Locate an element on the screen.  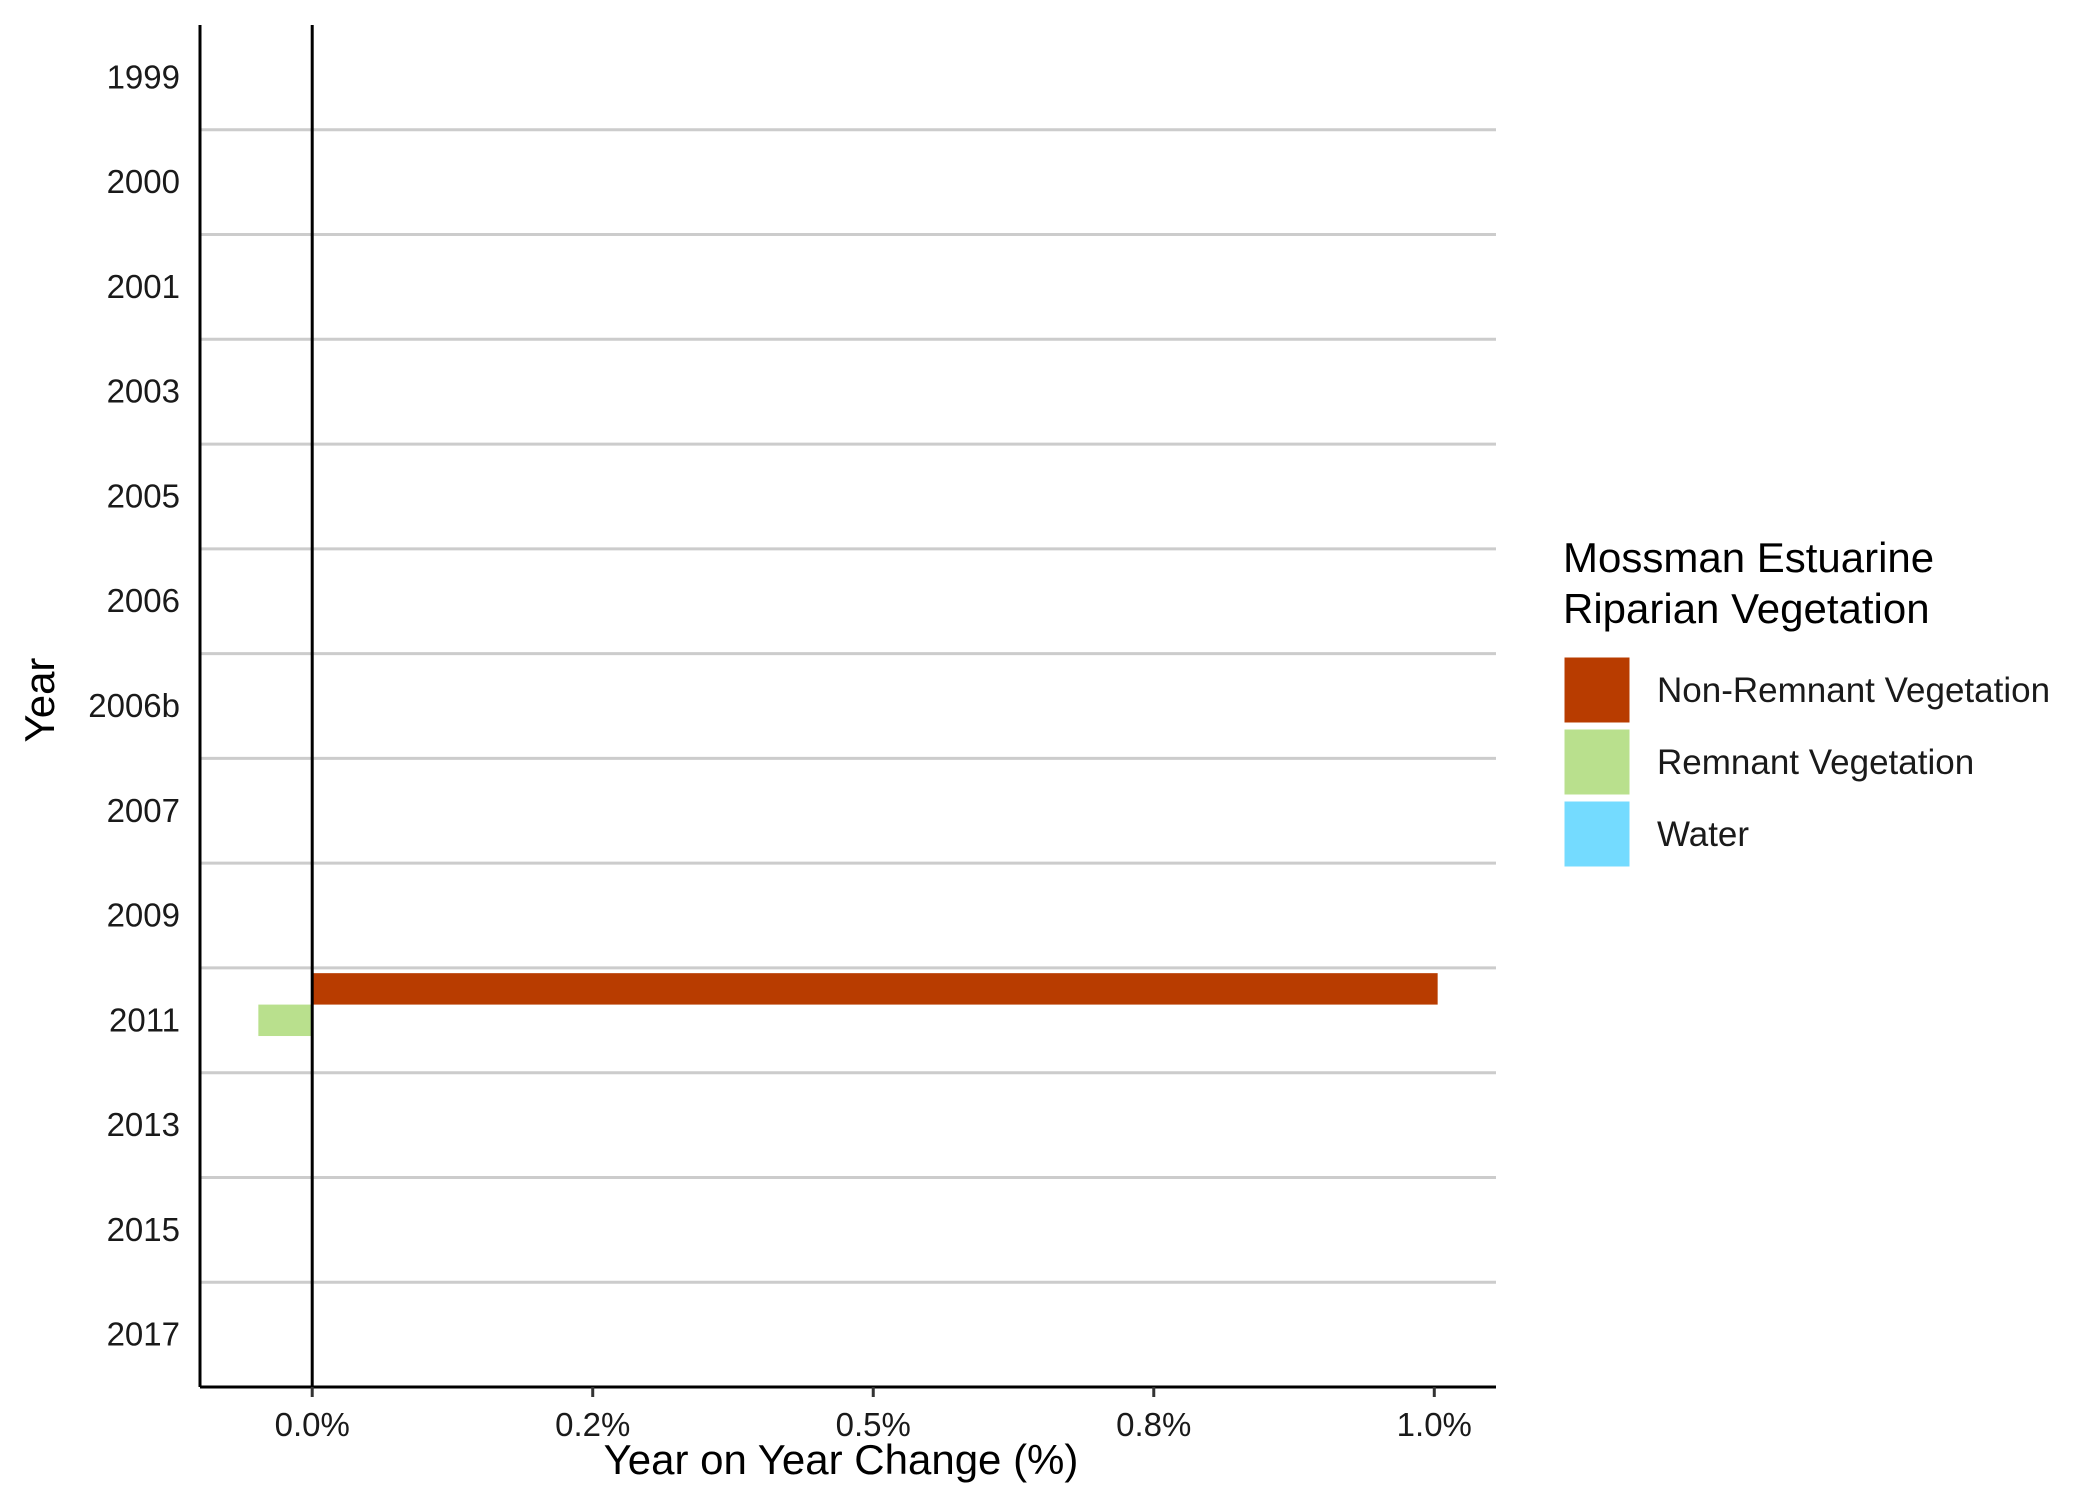
x-tick-label: 0.5% is located at coordinates (873, 1424).